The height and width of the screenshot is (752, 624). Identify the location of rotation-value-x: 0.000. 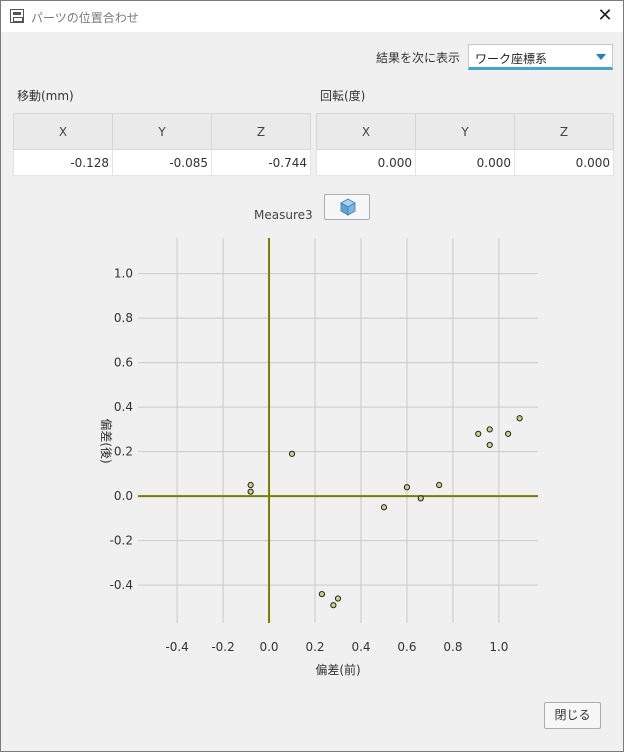
(366, 162).